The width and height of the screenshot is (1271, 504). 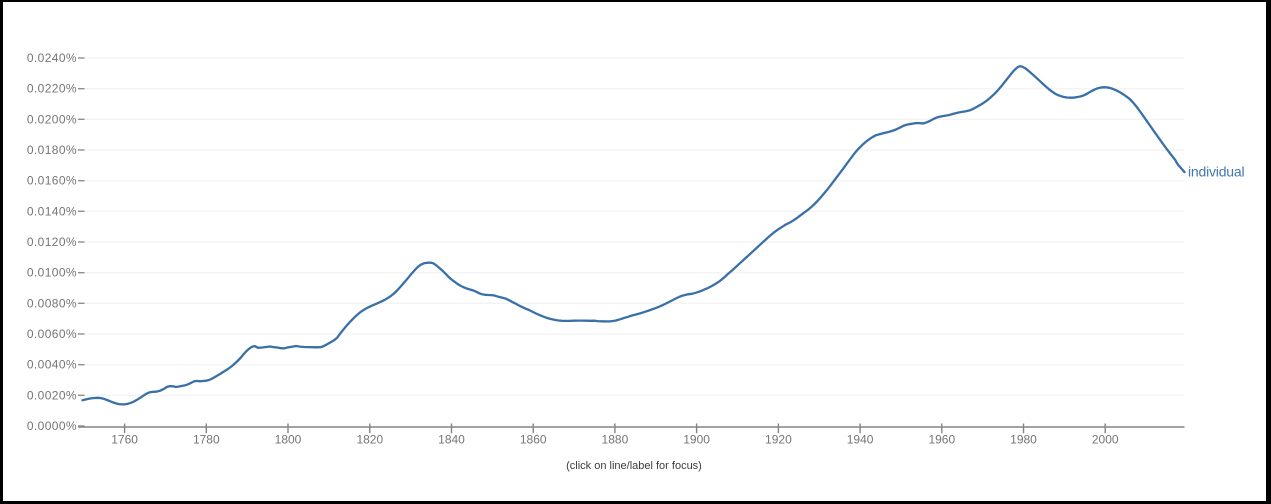 I want to click on svg-text: 1960, so click(x=941, y=440).